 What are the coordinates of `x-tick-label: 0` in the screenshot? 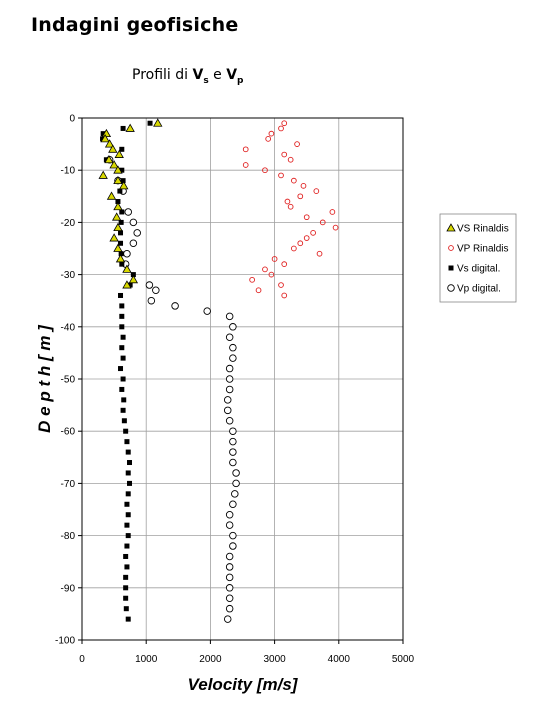 It's located at (82, 659).